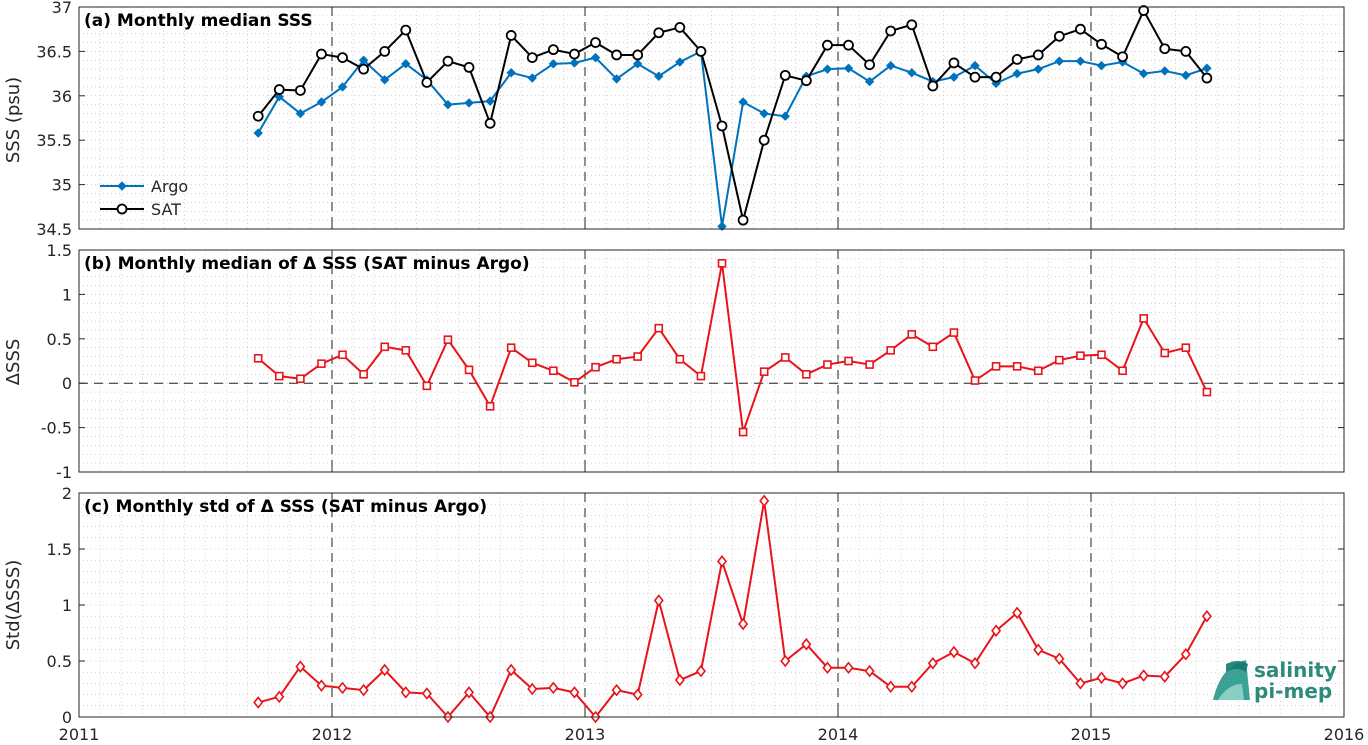 This screenshot has width=1368, height=745. I want to click on x-tick-label: 2011, so click(79, 734).